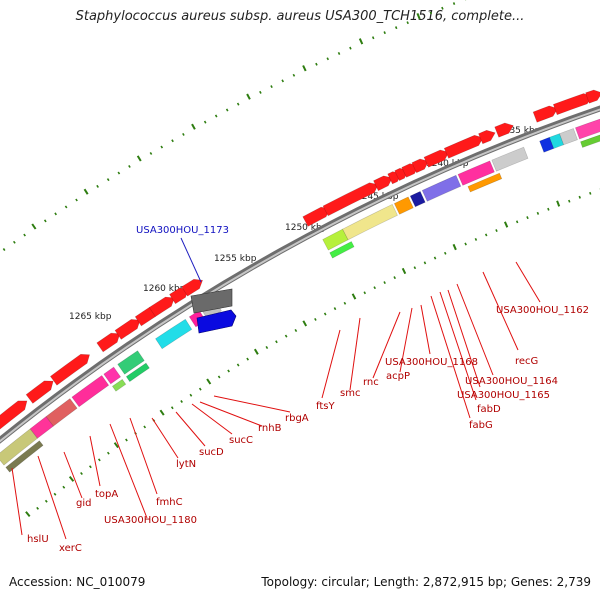 The height and width of the screenshot is (600, 600). What do you see at coordinates (371, 382) in the screenshot?
I see `gene-label-rnc: rnc` at bounding box center [371, 382].